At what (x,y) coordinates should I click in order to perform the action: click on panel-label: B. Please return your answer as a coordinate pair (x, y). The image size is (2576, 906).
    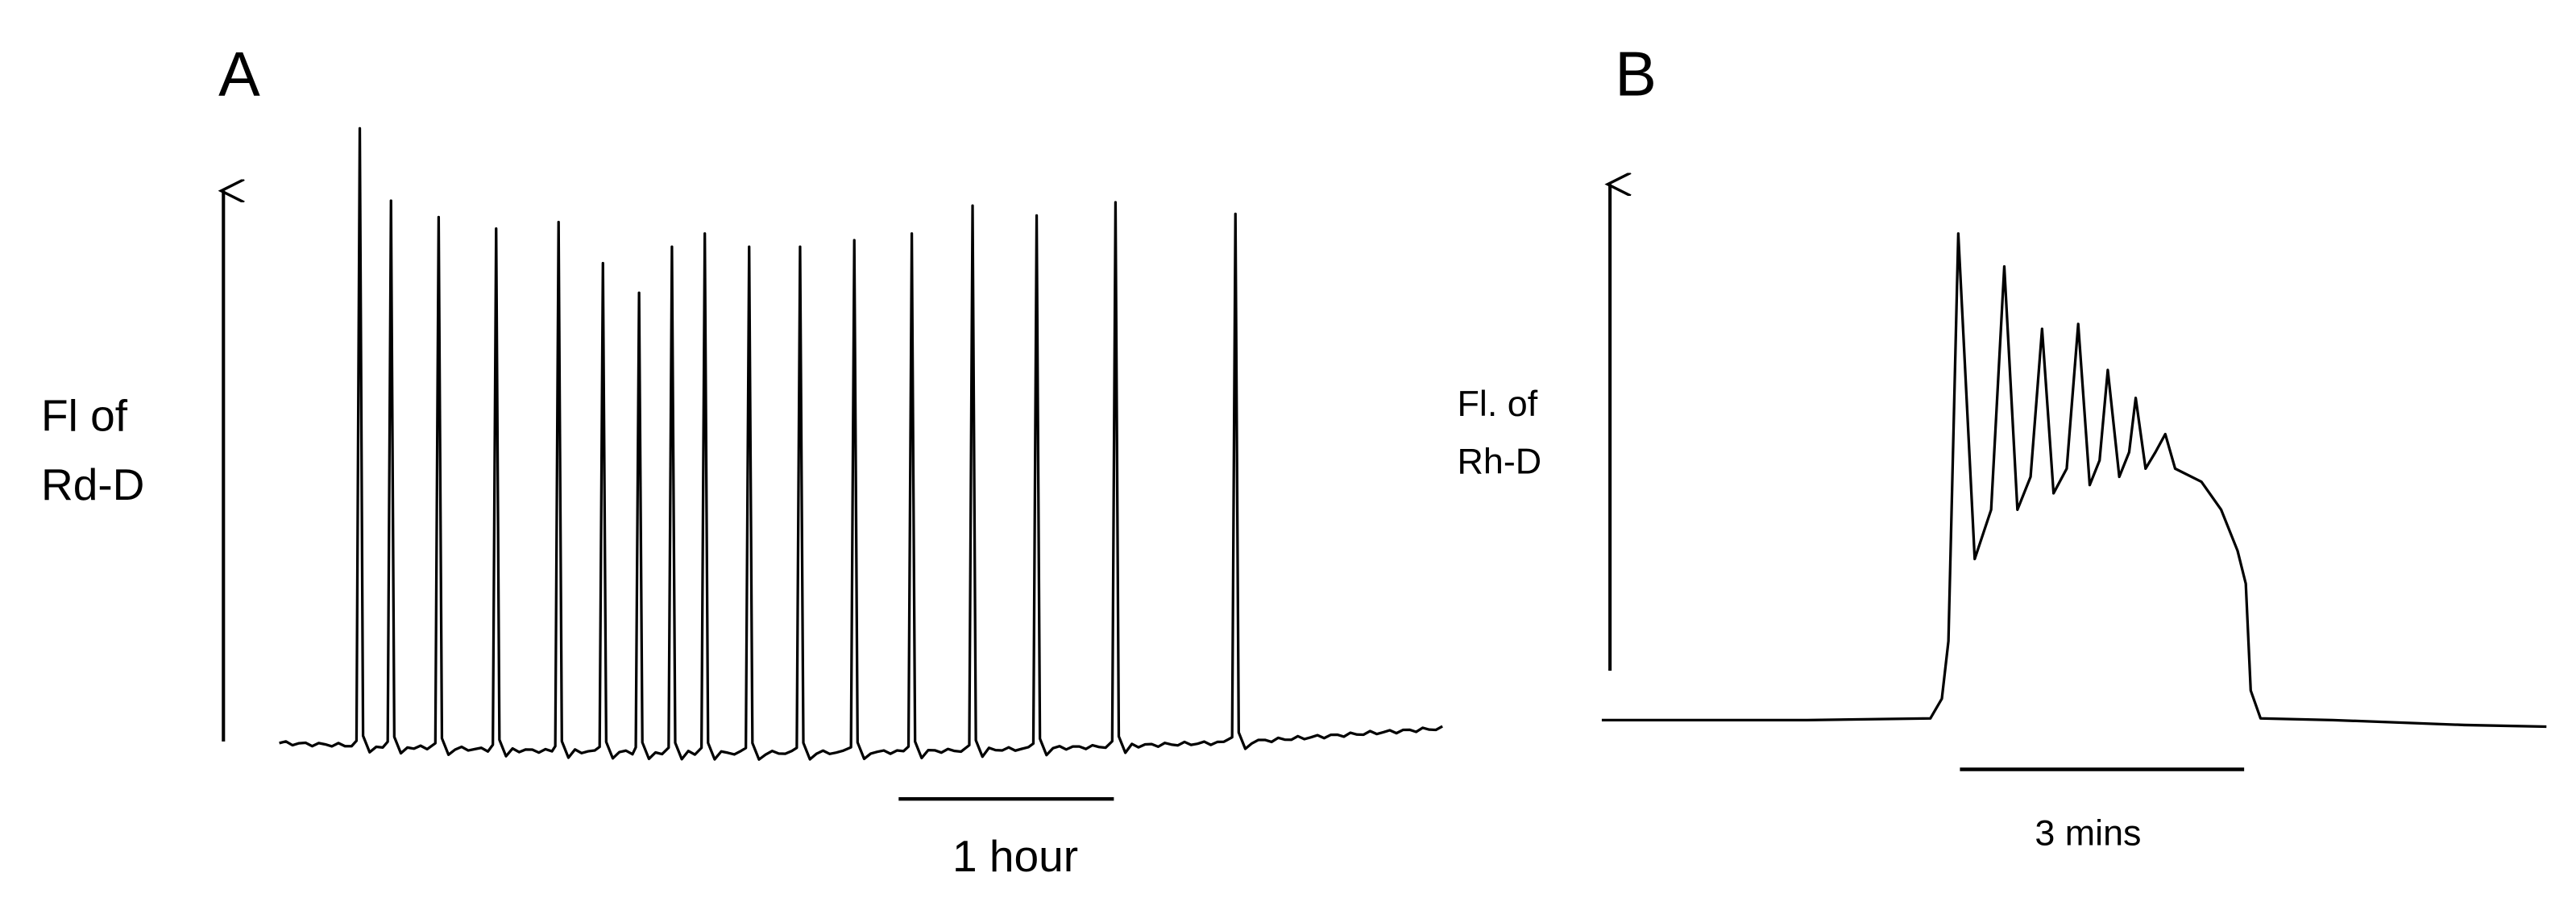
    Looking at the image, I should click on (1636, 75).